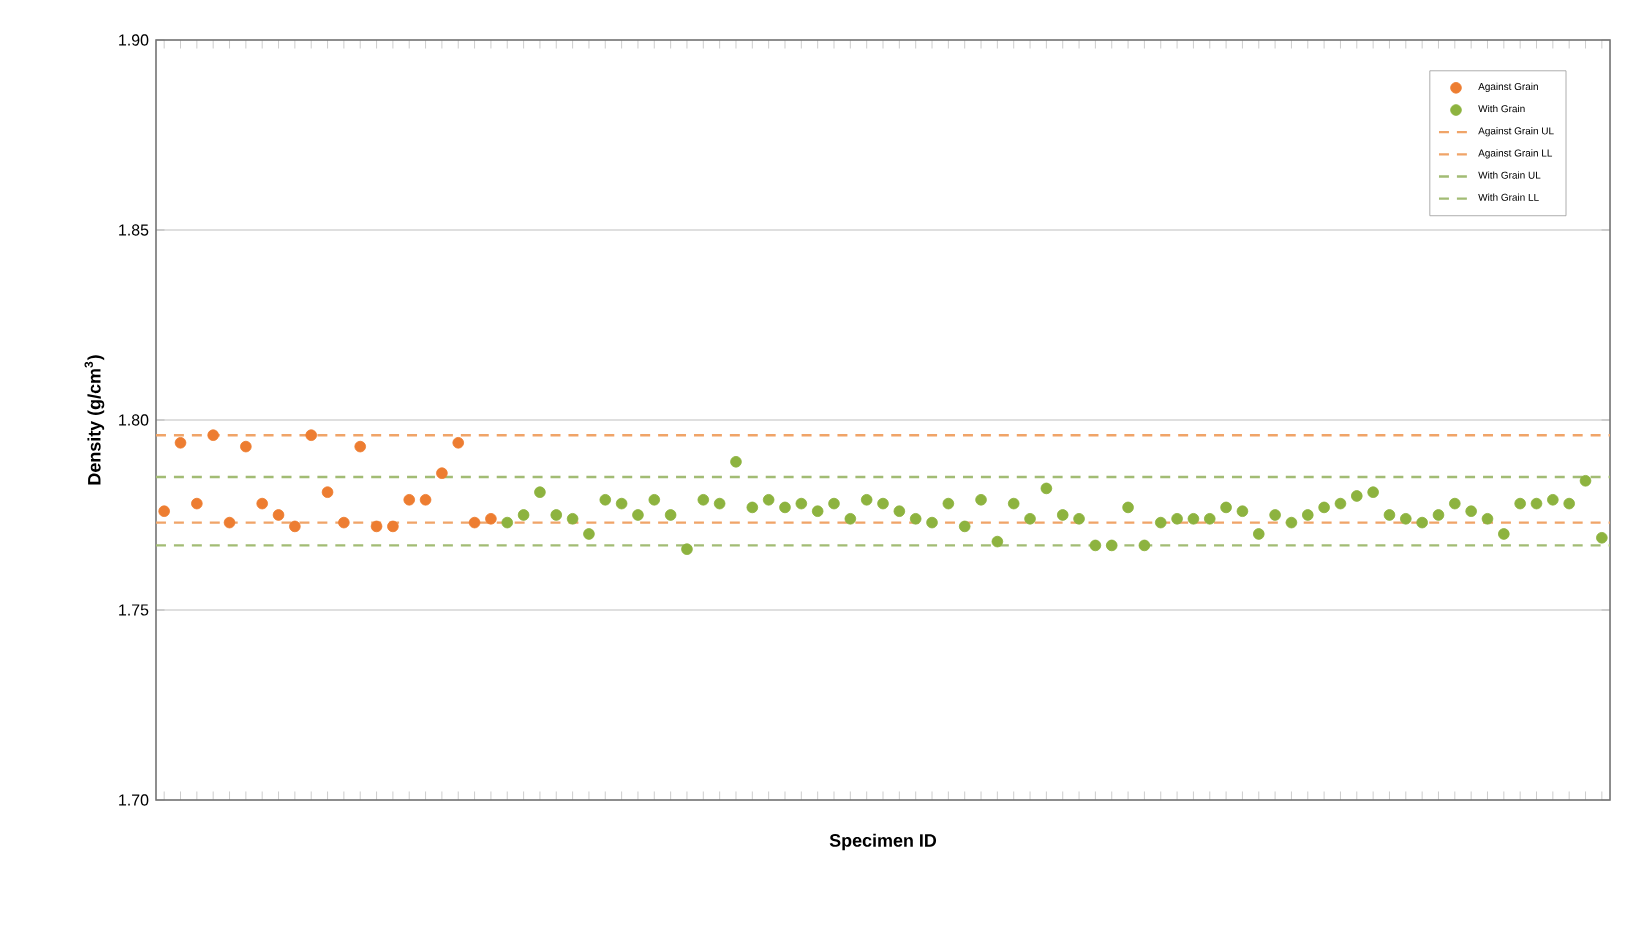  What do you see at coordinates (883, 842) in the screenshot?
I see `x-axis-title: Specimen ID` at bounding box center [883, 842].